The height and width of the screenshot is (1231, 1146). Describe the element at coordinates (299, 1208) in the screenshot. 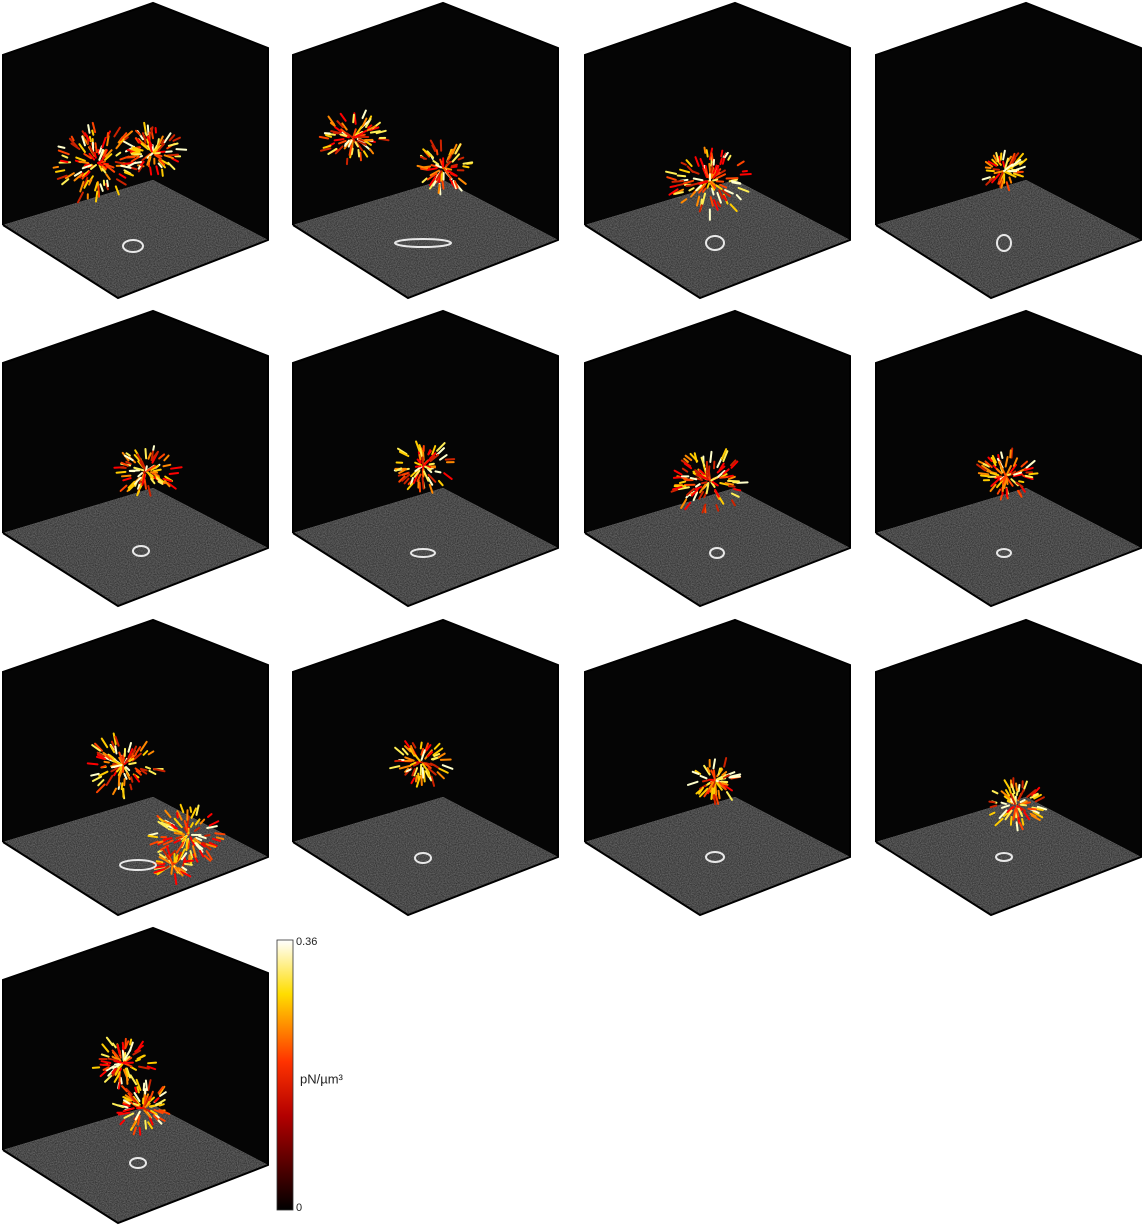

I see `colorbar-min-label: 0` at that location.